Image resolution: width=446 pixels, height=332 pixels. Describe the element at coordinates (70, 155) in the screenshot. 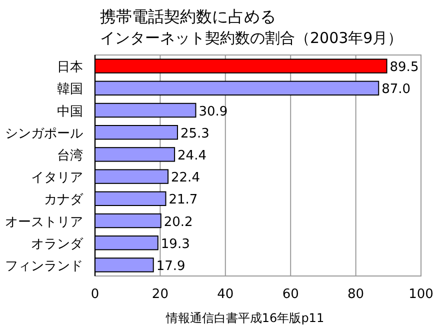

I see `y-tick-label: 台湾` at that location.